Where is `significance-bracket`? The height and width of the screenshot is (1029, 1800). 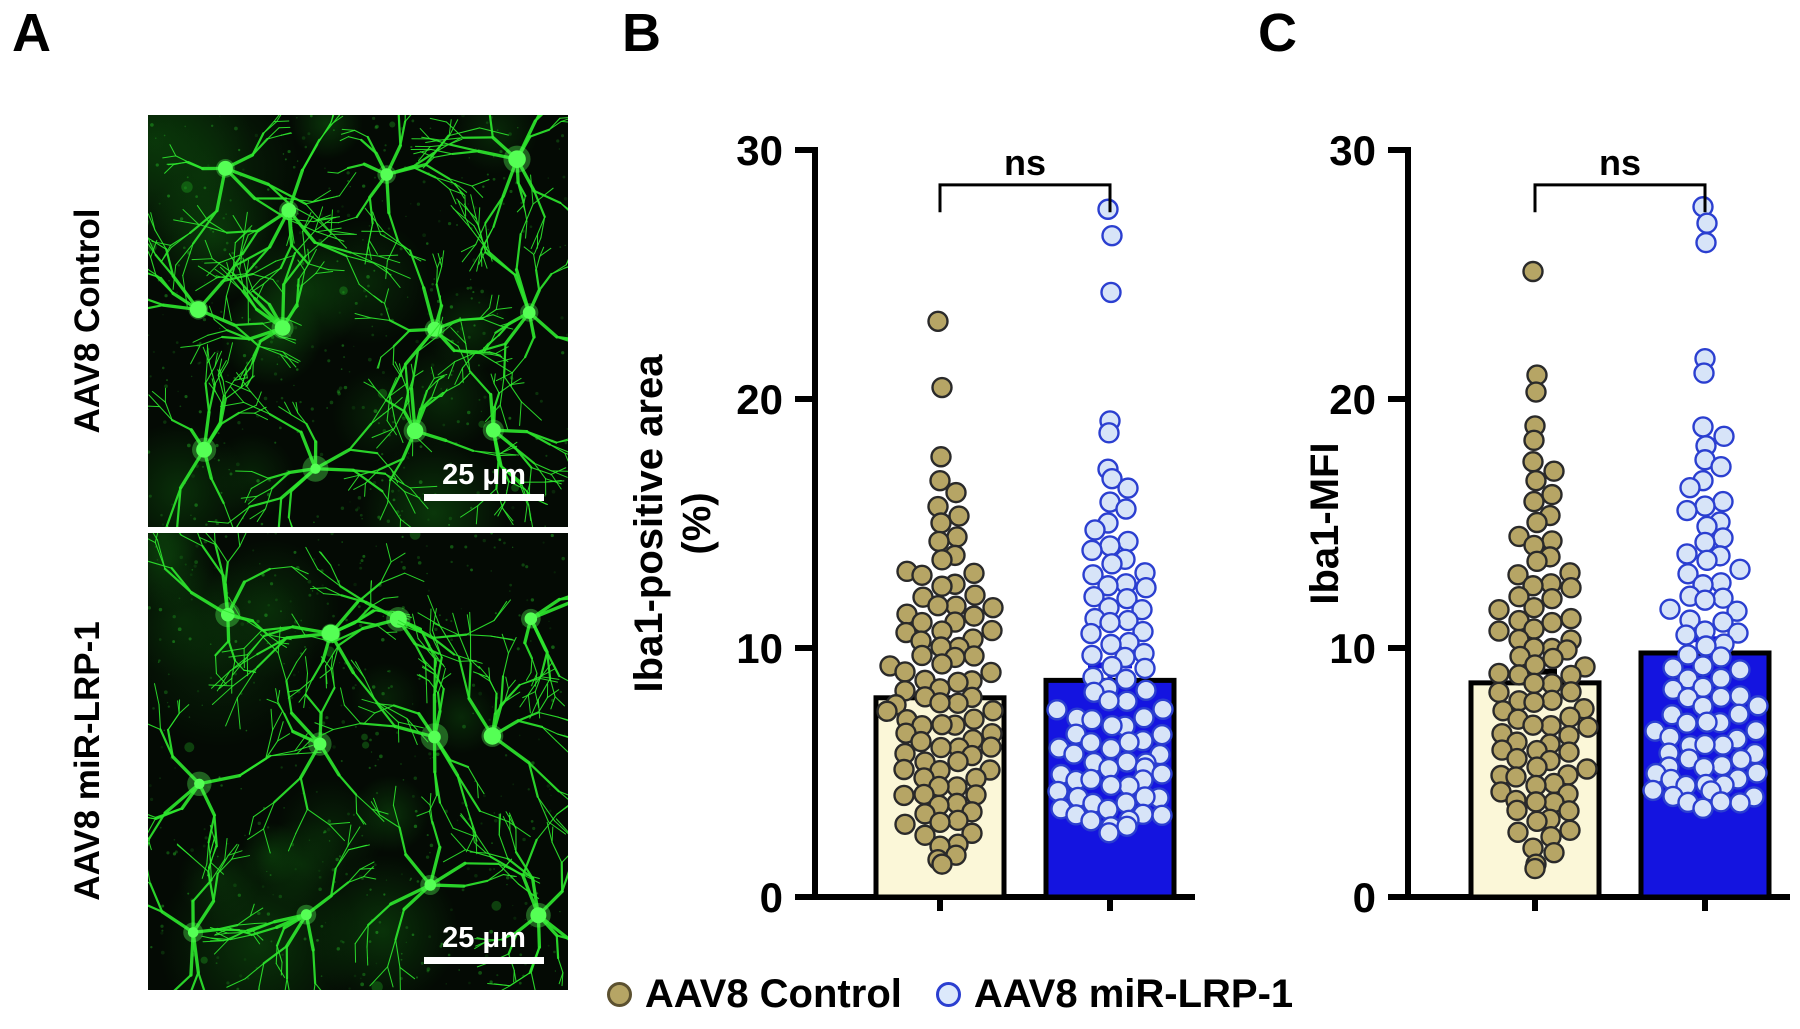
significance-bracket is located at coordinates (1620, 198).